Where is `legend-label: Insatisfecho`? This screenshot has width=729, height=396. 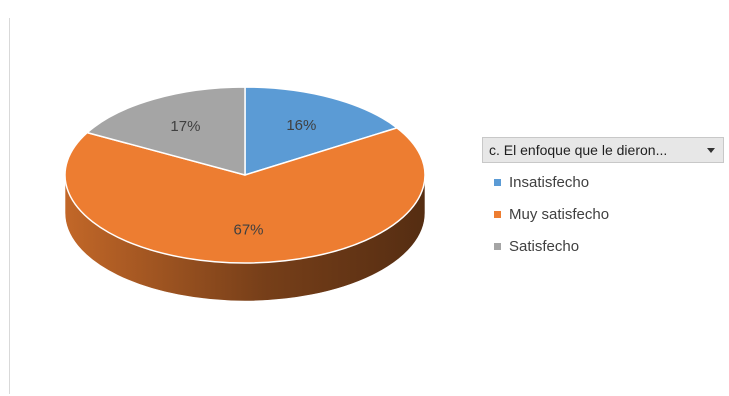 legend-label: Insatisfecho is located at coordinates (549, 182).